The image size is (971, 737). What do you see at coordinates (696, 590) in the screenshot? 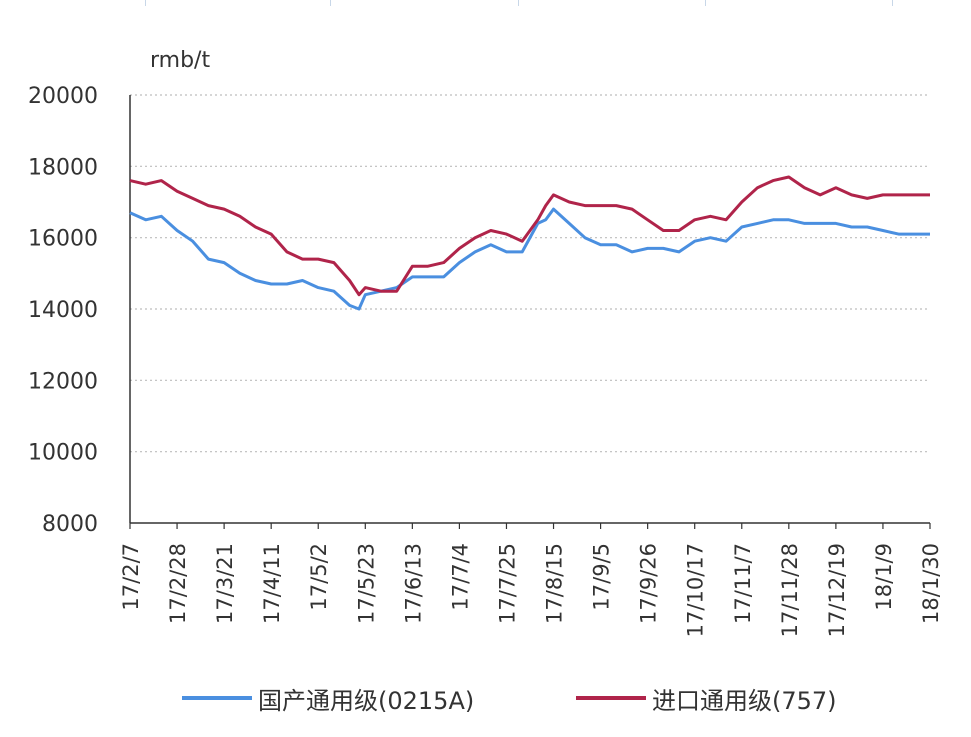
I see `x-tick-label: 17/10/17` at bounding box center [696, 590].